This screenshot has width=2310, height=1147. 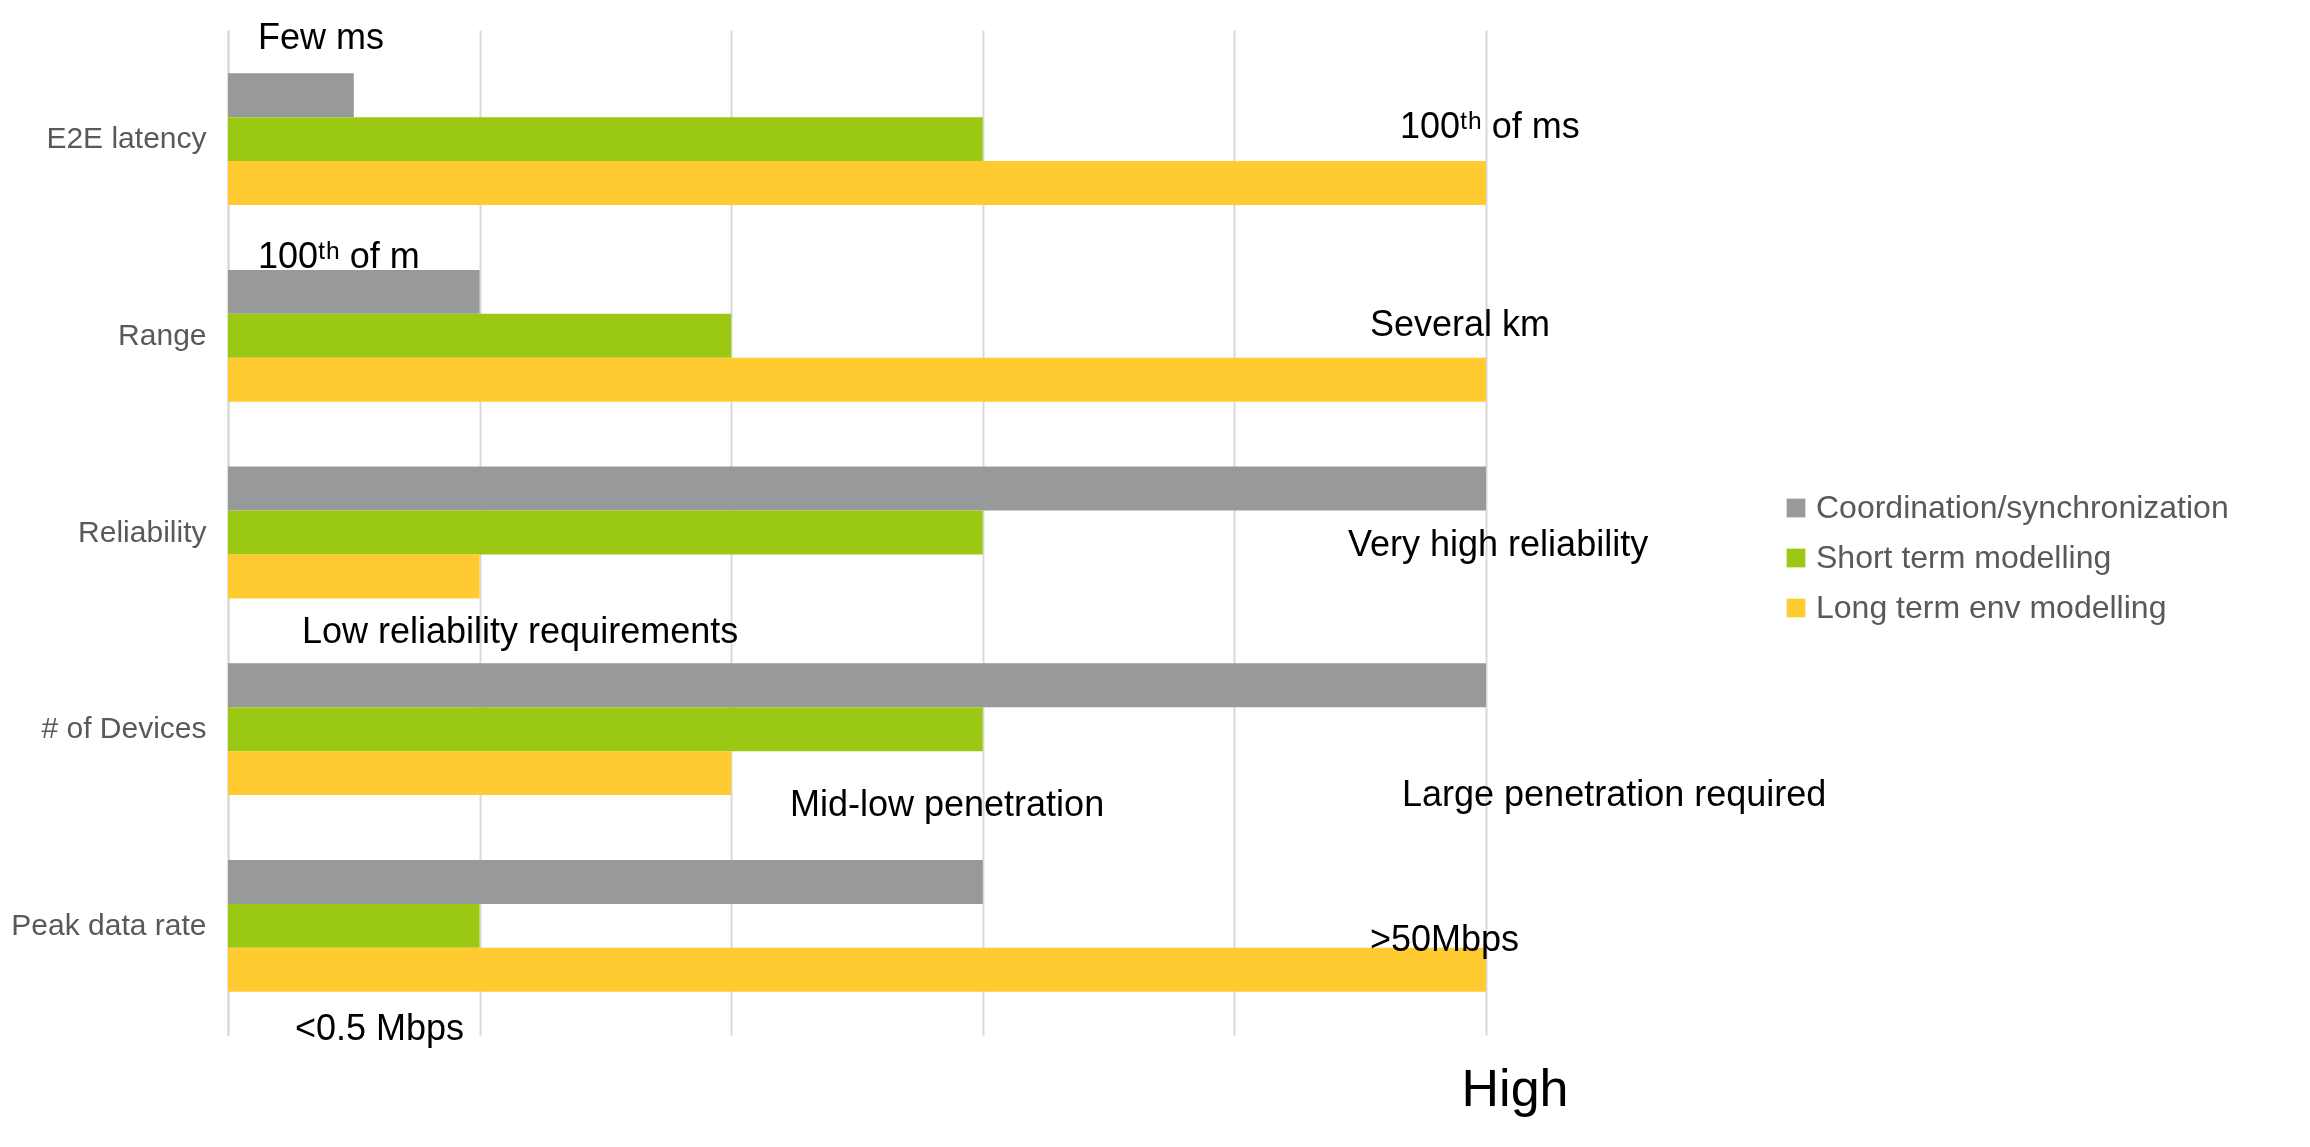 I want to click on y-tick-label: Peak data rate, so click(x=109, y=924).